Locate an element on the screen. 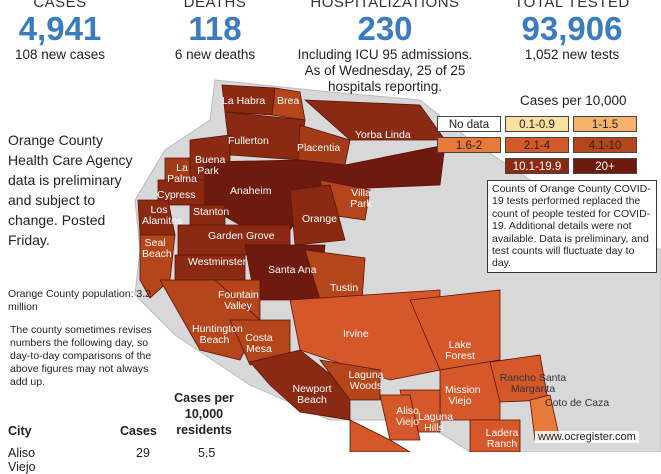 The width and height of the screenshot is (661, 474). table-header: City is located at coordinates (20, 431).